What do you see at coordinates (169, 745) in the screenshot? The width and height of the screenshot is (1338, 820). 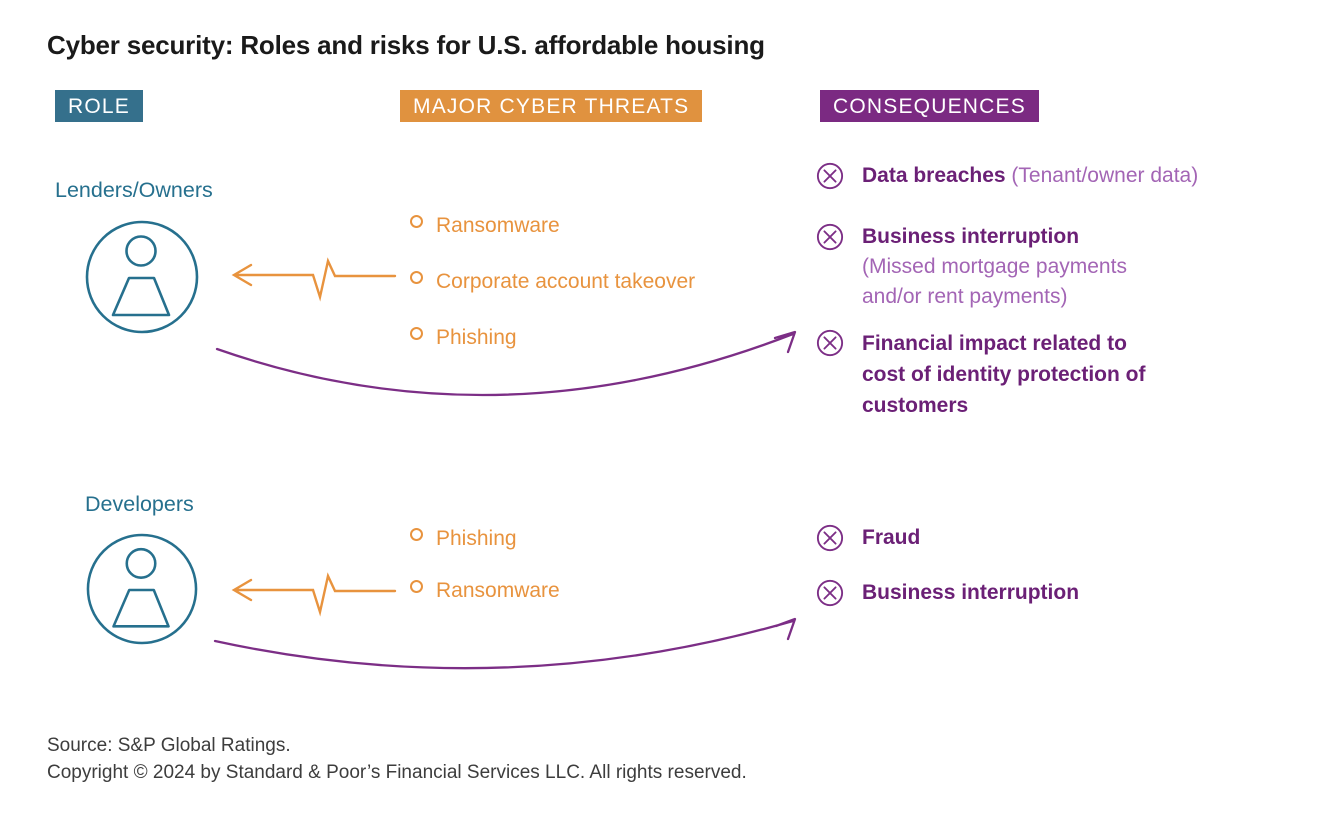 I see `source-note: Source: S&P Global Ratings.` at bounding box center [169, 745].